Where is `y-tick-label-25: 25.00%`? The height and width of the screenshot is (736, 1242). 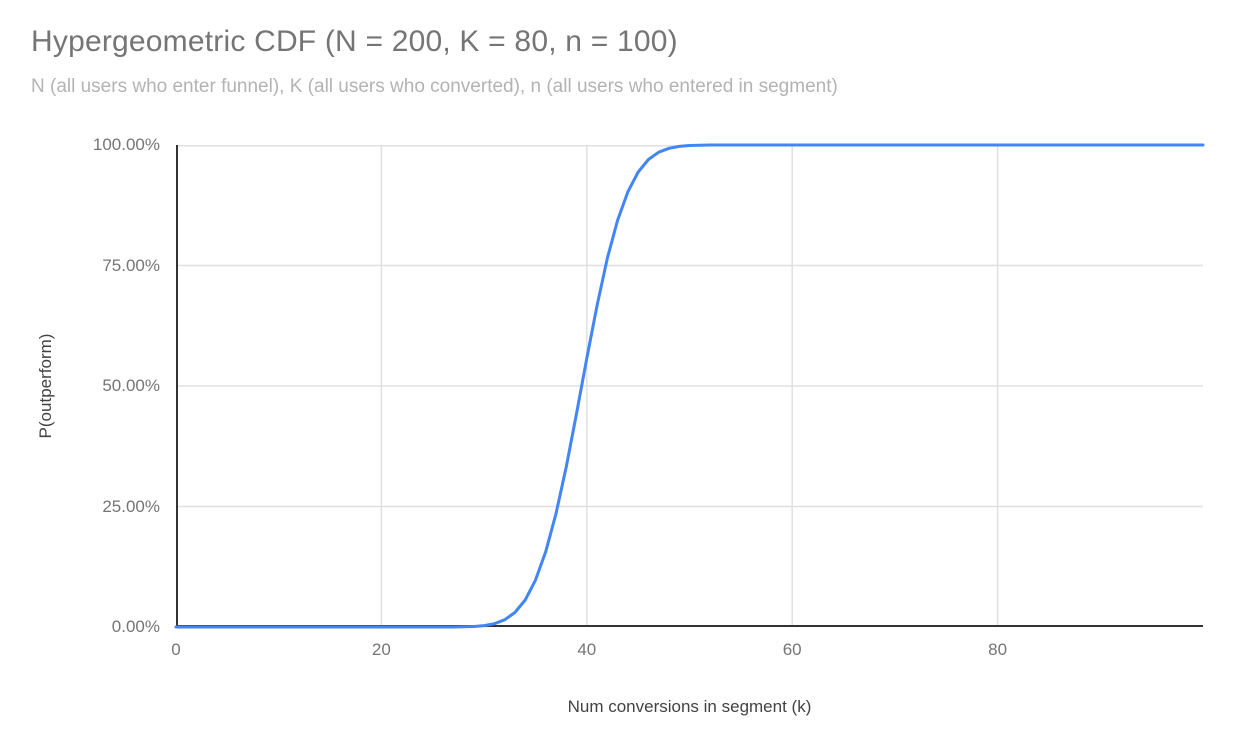
y-tick-label-25: 25.00% is located at coordinates (131, 506).